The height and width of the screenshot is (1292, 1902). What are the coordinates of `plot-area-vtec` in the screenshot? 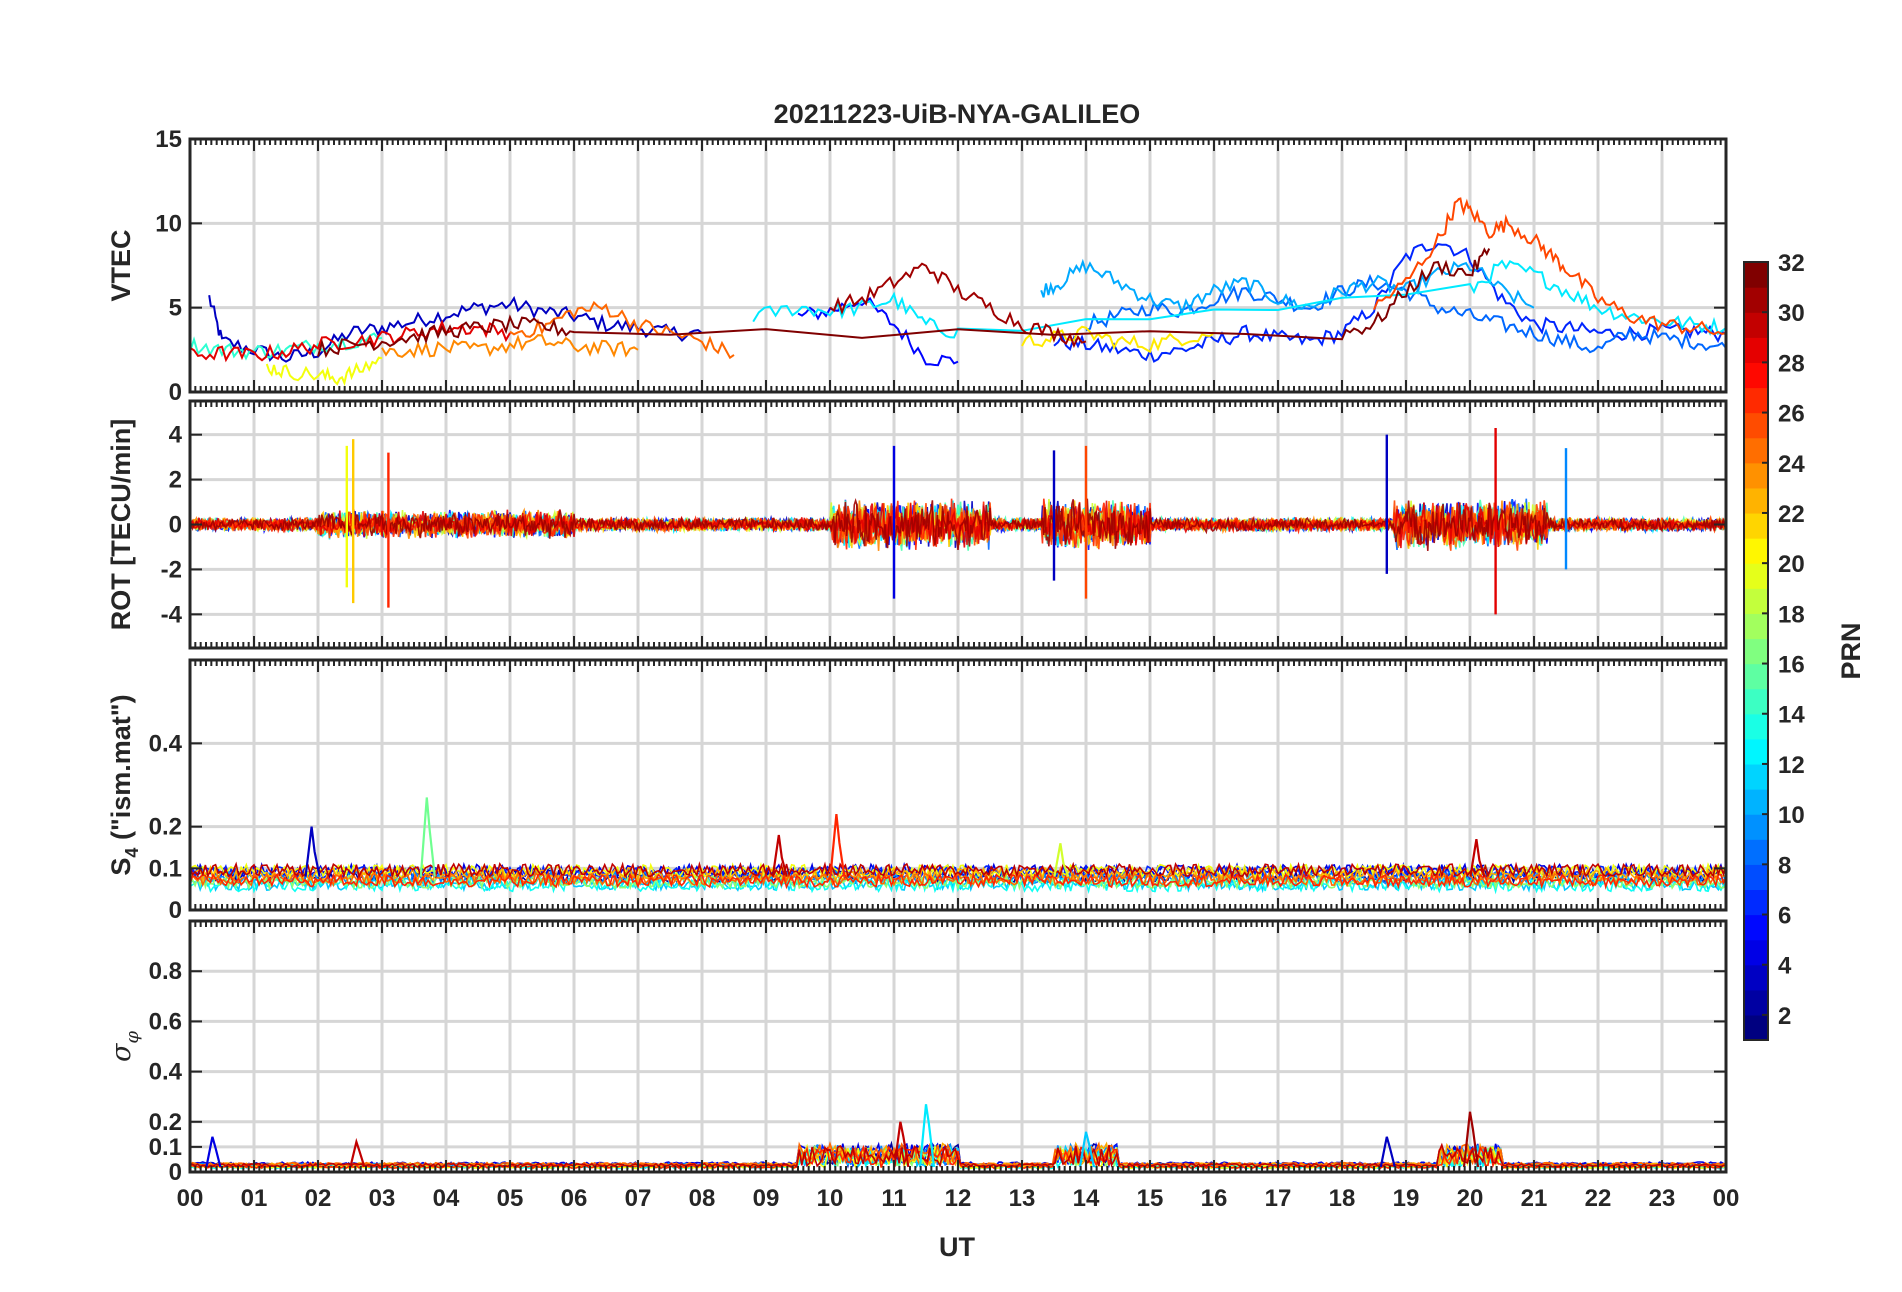 It's located at (958, 292).